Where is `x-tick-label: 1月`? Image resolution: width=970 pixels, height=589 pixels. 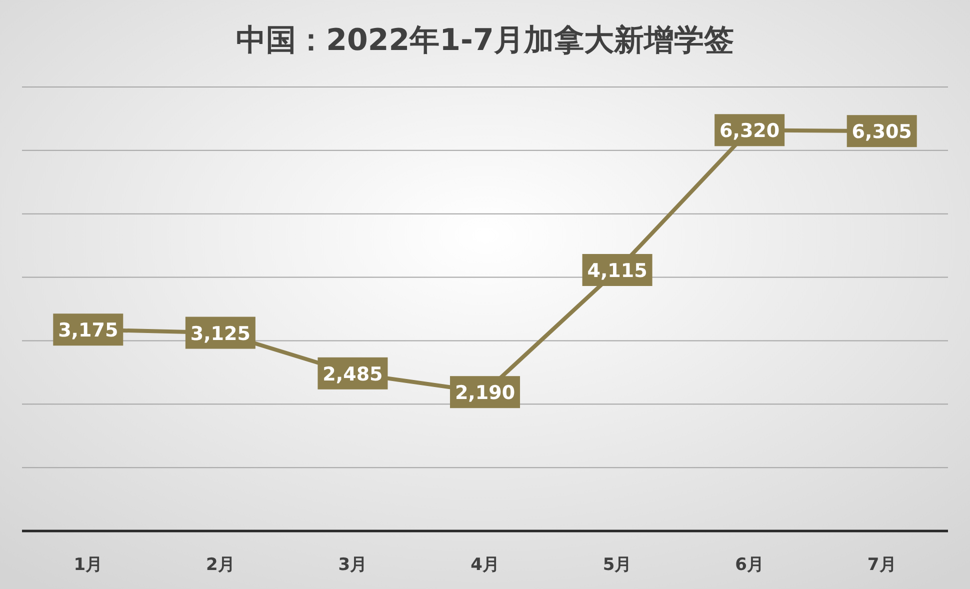 x-tick-label: 1月 is located at coordinates (88, 565).